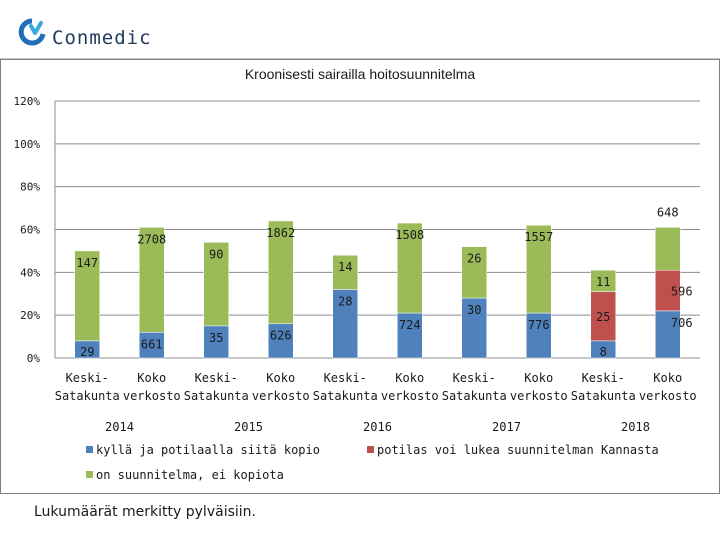 This screenshot has width=720, height=540. What do you see at coordinates (87, 352) in the screenshot?
I see `data-label: 29` at bounding box center [87, 352].